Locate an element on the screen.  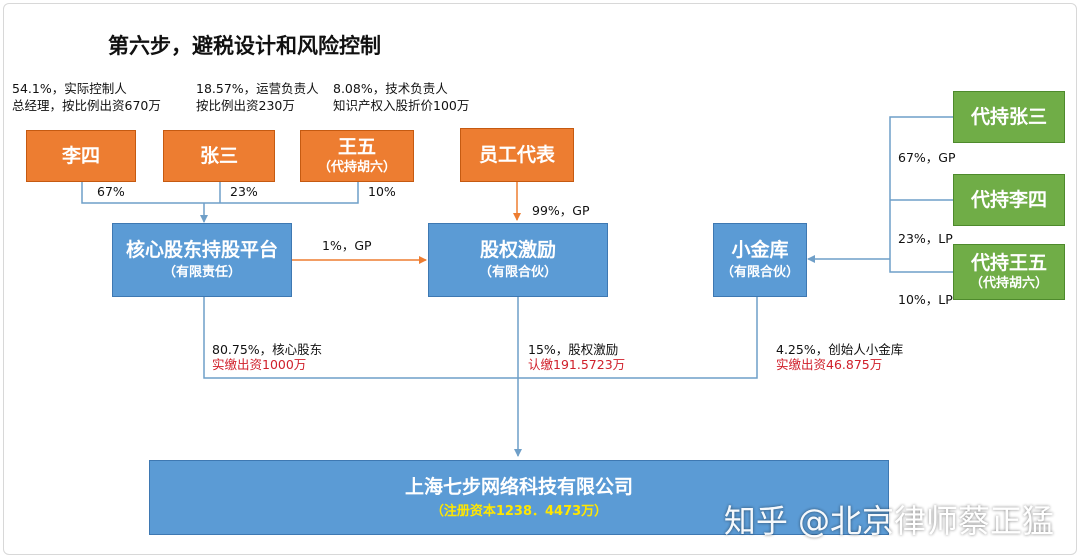
incentive-contribution-line1: 15%，股权激励 is located at coordinates (573, 349).